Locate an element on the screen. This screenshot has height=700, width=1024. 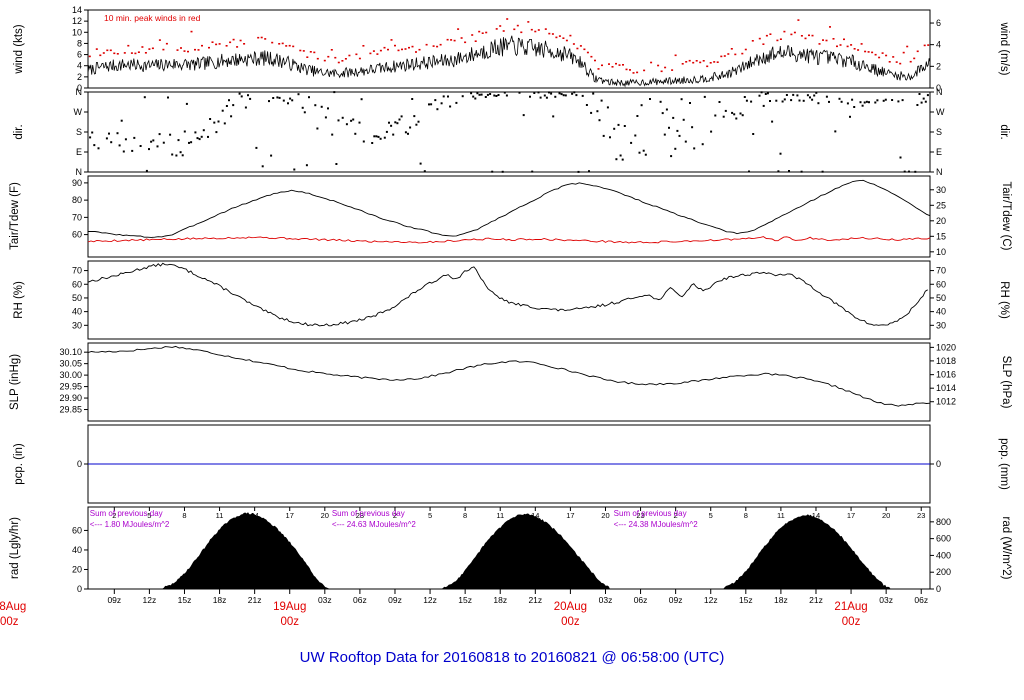
partial-day-label: 18Aug is located at coordinates (13, 607).